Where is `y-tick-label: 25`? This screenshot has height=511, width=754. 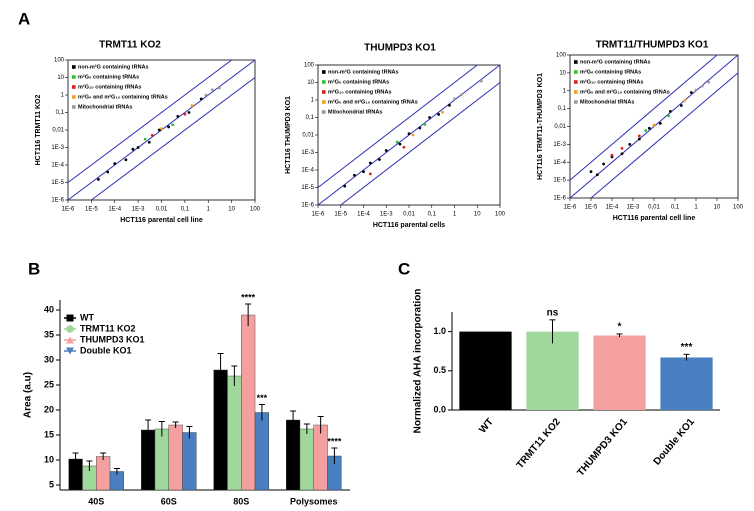 y-tick-label: 25 is located at coordinates (49, 384).